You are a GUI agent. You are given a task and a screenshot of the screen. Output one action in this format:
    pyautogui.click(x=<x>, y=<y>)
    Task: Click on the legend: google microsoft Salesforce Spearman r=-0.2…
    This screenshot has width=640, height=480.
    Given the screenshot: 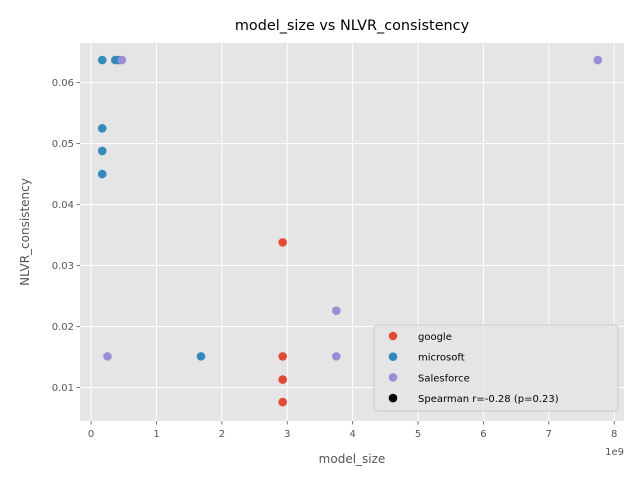 What is the action you would take?
    pyautogui.click(x=496, y=368)
    